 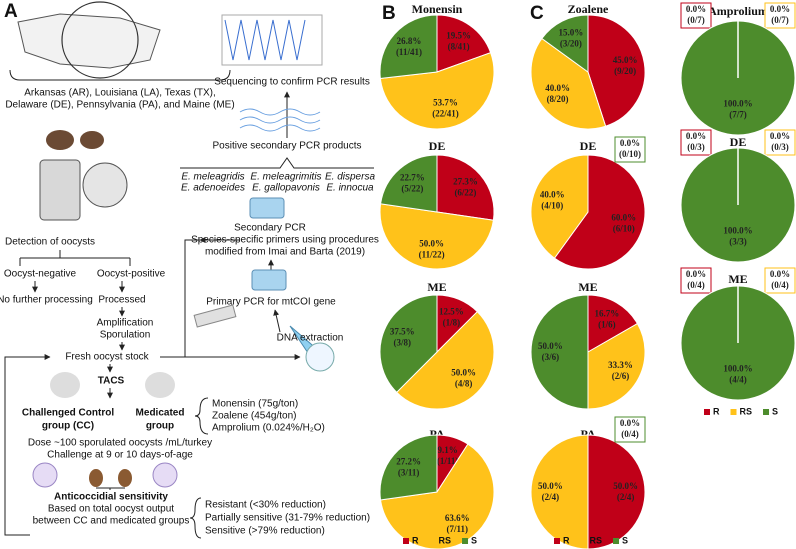 What do you see at coordinates (412, 189) in the screenshot?
I see `data-count: (5/22)` at bounding box center [412, 189].